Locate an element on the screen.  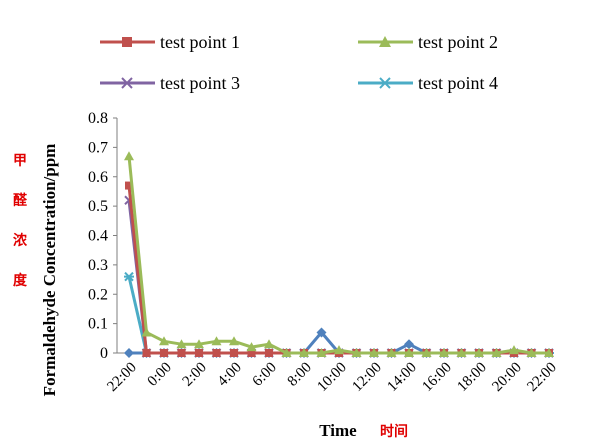
y-axis-label-chinese-char: 度 is located at coordinates (20, 280).